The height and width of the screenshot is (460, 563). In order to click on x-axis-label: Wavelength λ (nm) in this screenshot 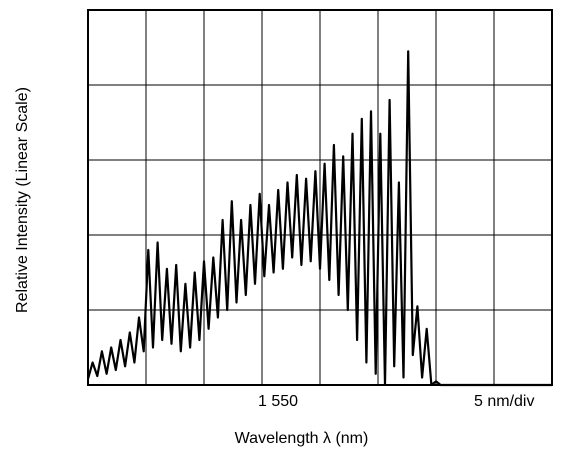, I will do `click(301, 438)`.